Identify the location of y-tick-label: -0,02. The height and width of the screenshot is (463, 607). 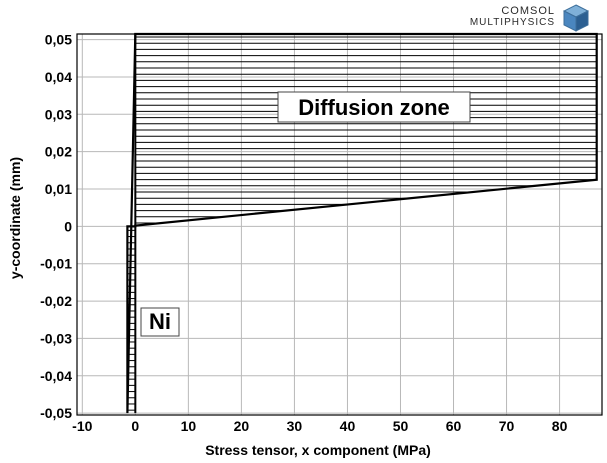
(56, 301).